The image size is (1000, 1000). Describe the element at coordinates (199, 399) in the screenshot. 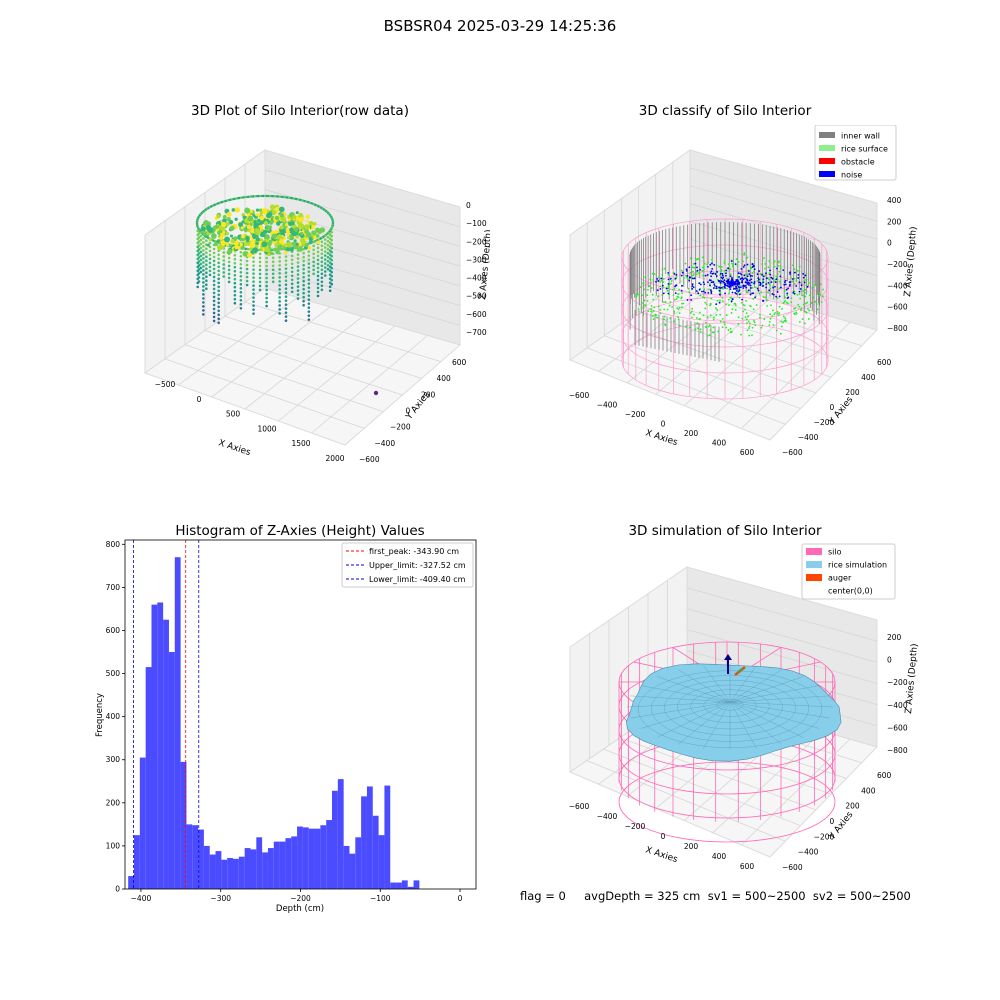

I see `p1-x-tick-label: 0` at that location.